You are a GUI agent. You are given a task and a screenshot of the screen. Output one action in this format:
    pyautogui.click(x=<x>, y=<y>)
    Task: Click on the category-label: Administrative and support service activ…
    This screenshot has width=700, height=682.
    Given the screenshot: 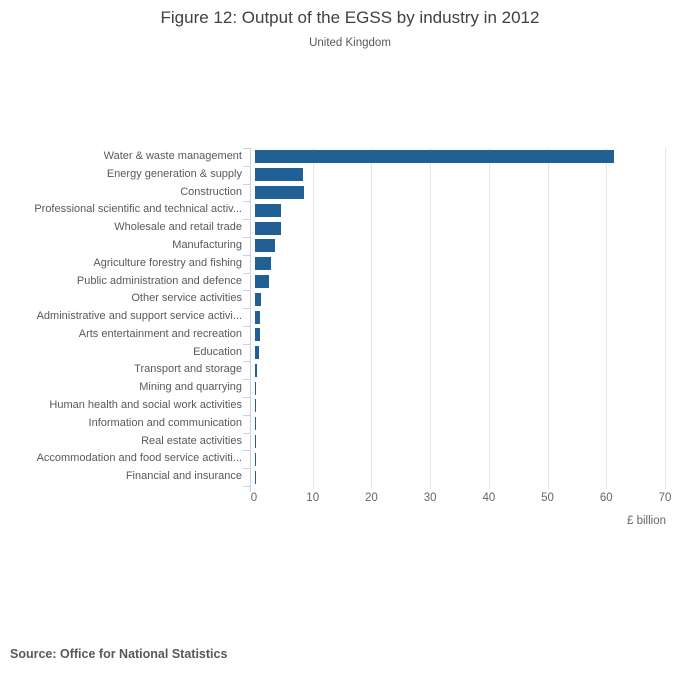 What is the action you would take?
    pyautogui.click(x=139, y=316)
    